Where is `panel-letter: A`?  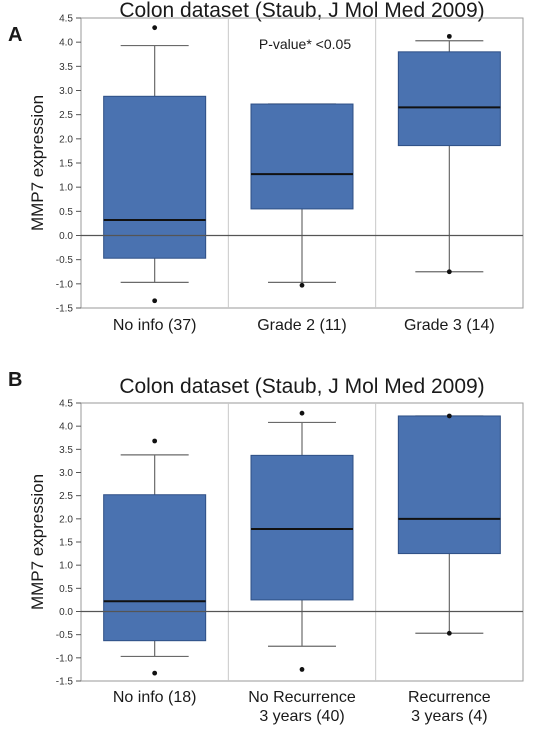 panel-letter: A is located at coordinates (15, 35).